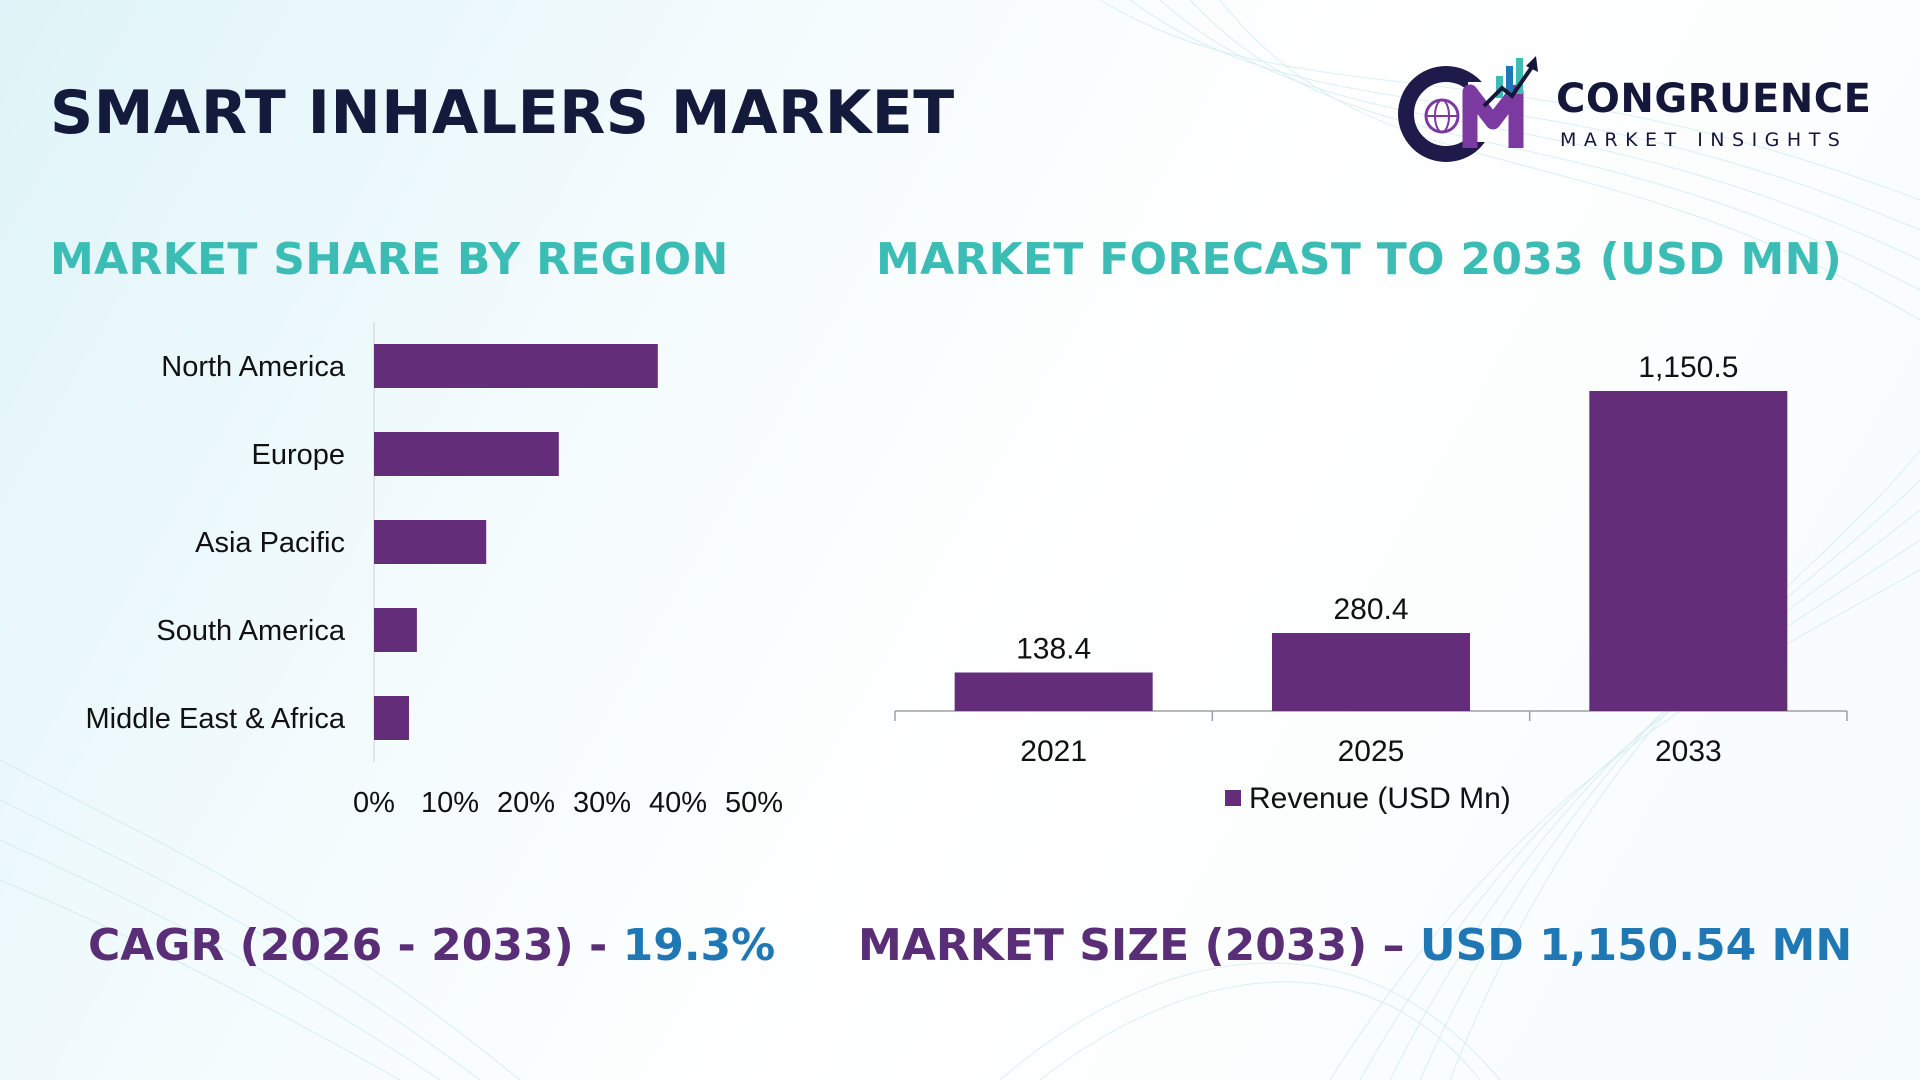 The height and width of the screenshot is (1080, 1920). I want to click on page-title: SMART INHALERS MARKET, so click(502, 113).